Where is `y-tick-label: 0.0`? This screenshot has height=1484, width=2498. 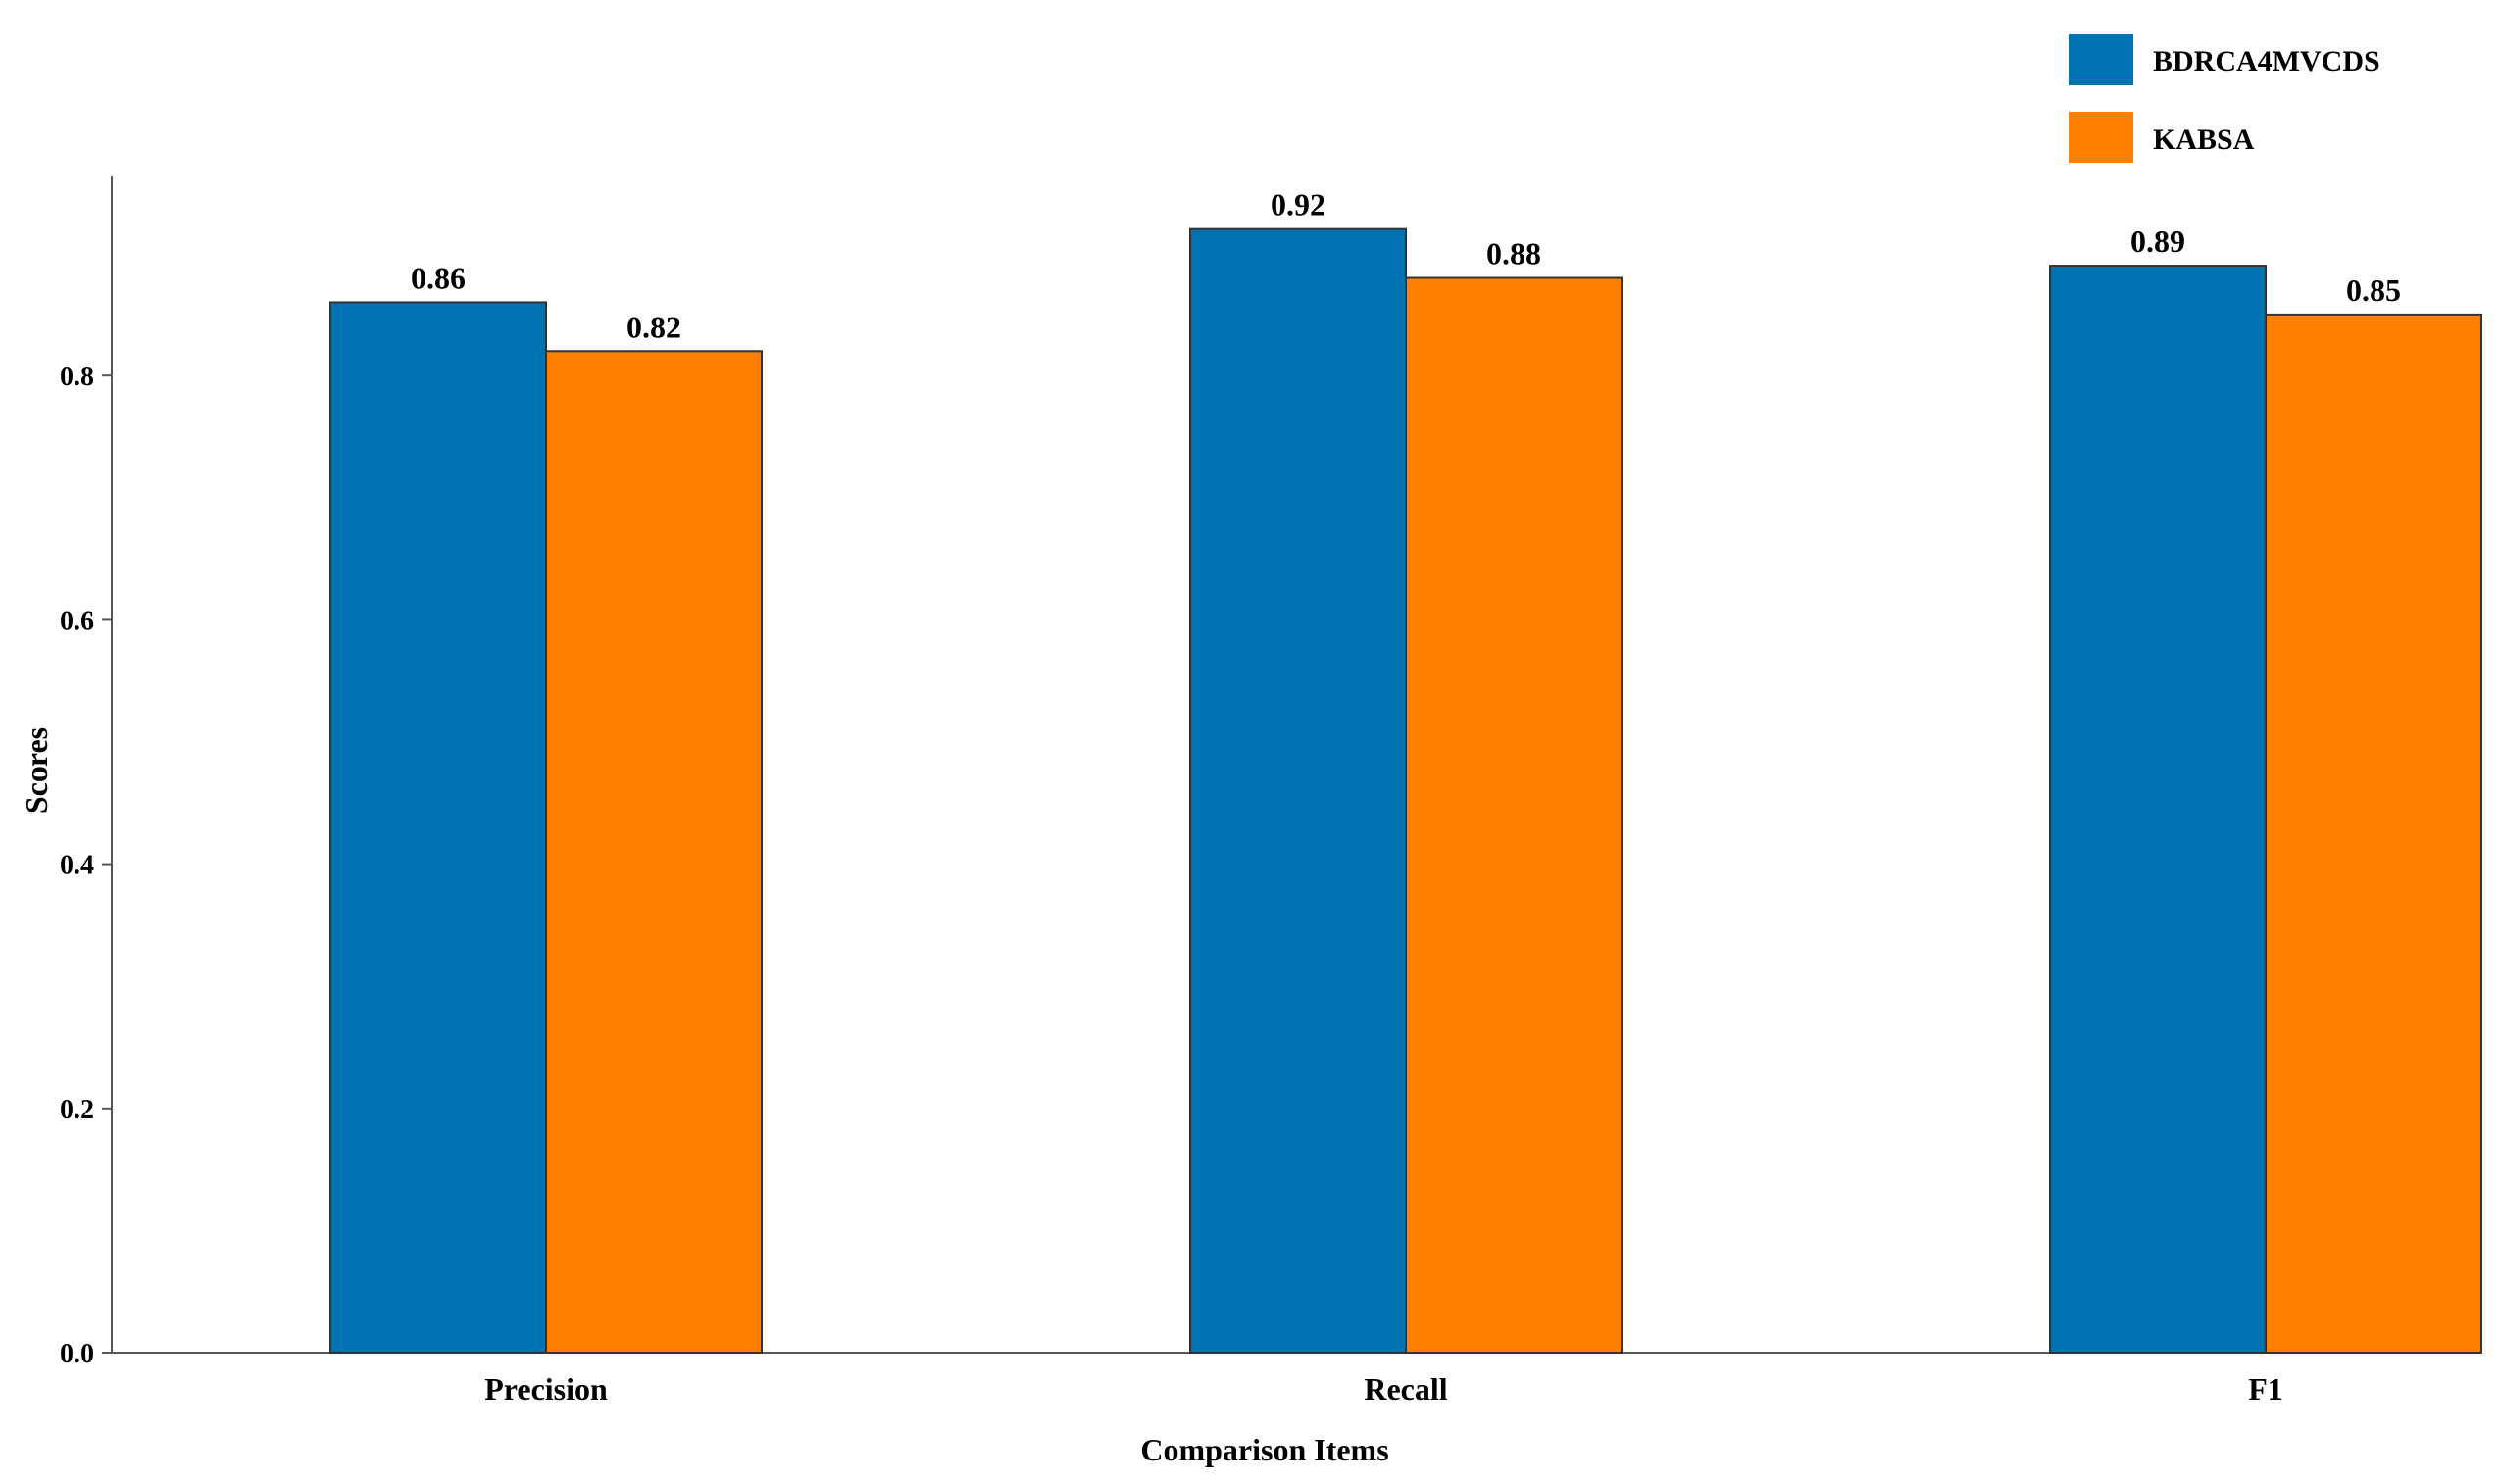 y-tick-label: 0.0 is located at coordinates (77, 1354).